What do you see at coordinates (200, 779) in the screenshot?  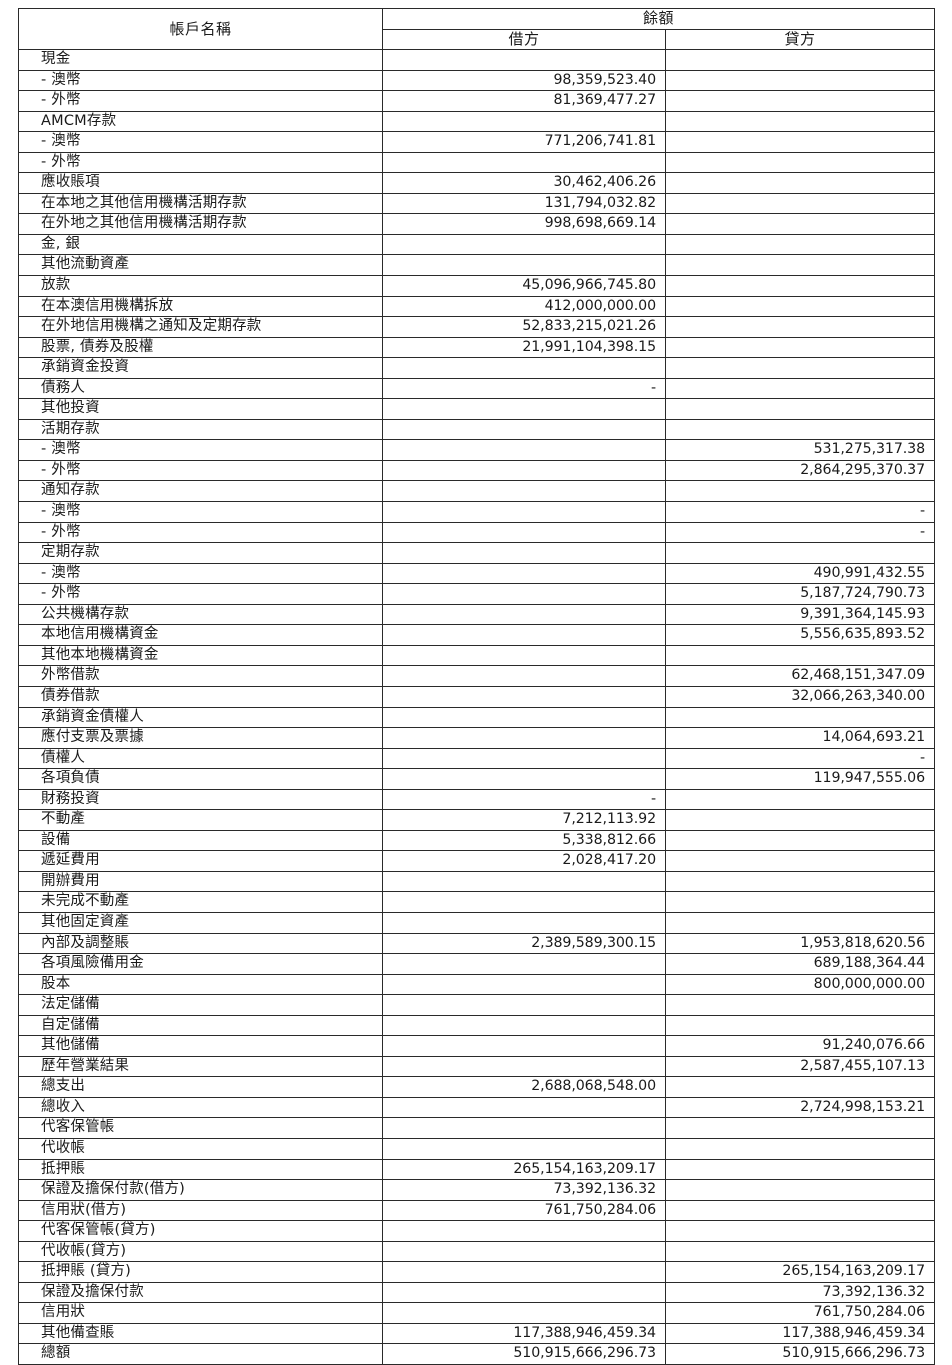 I see `account-name-cell: 各項負債` at bounding box center [200, 779].